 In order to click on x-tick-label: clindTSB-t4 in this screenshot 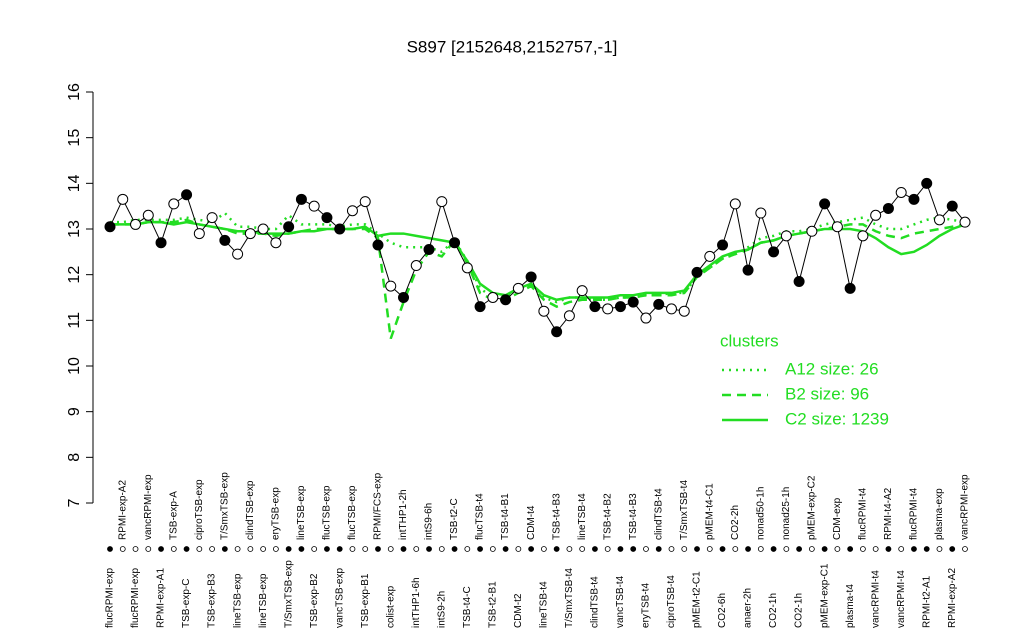, I will do `click(658, 514)`.